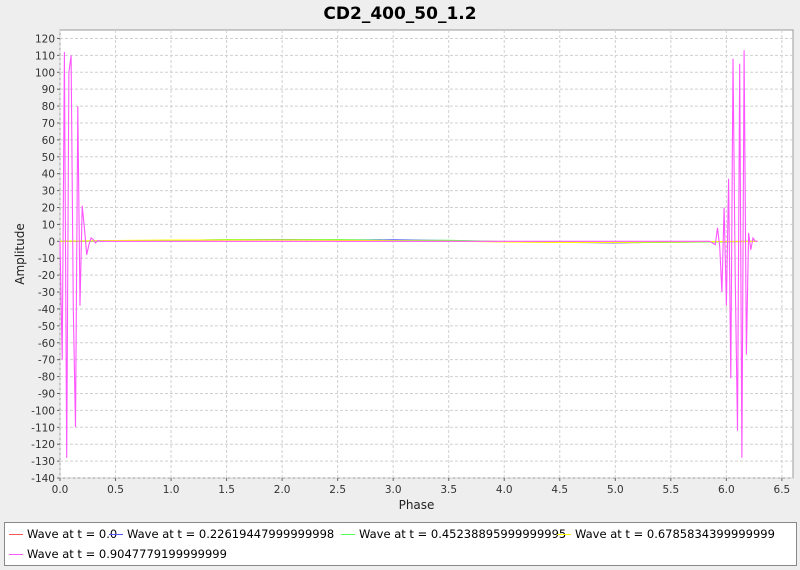 This screenshot has width=800, height=570. Describe the element at coordinates (48, 158) in the screenshot. I see `y-tick-label: 50` at that location.